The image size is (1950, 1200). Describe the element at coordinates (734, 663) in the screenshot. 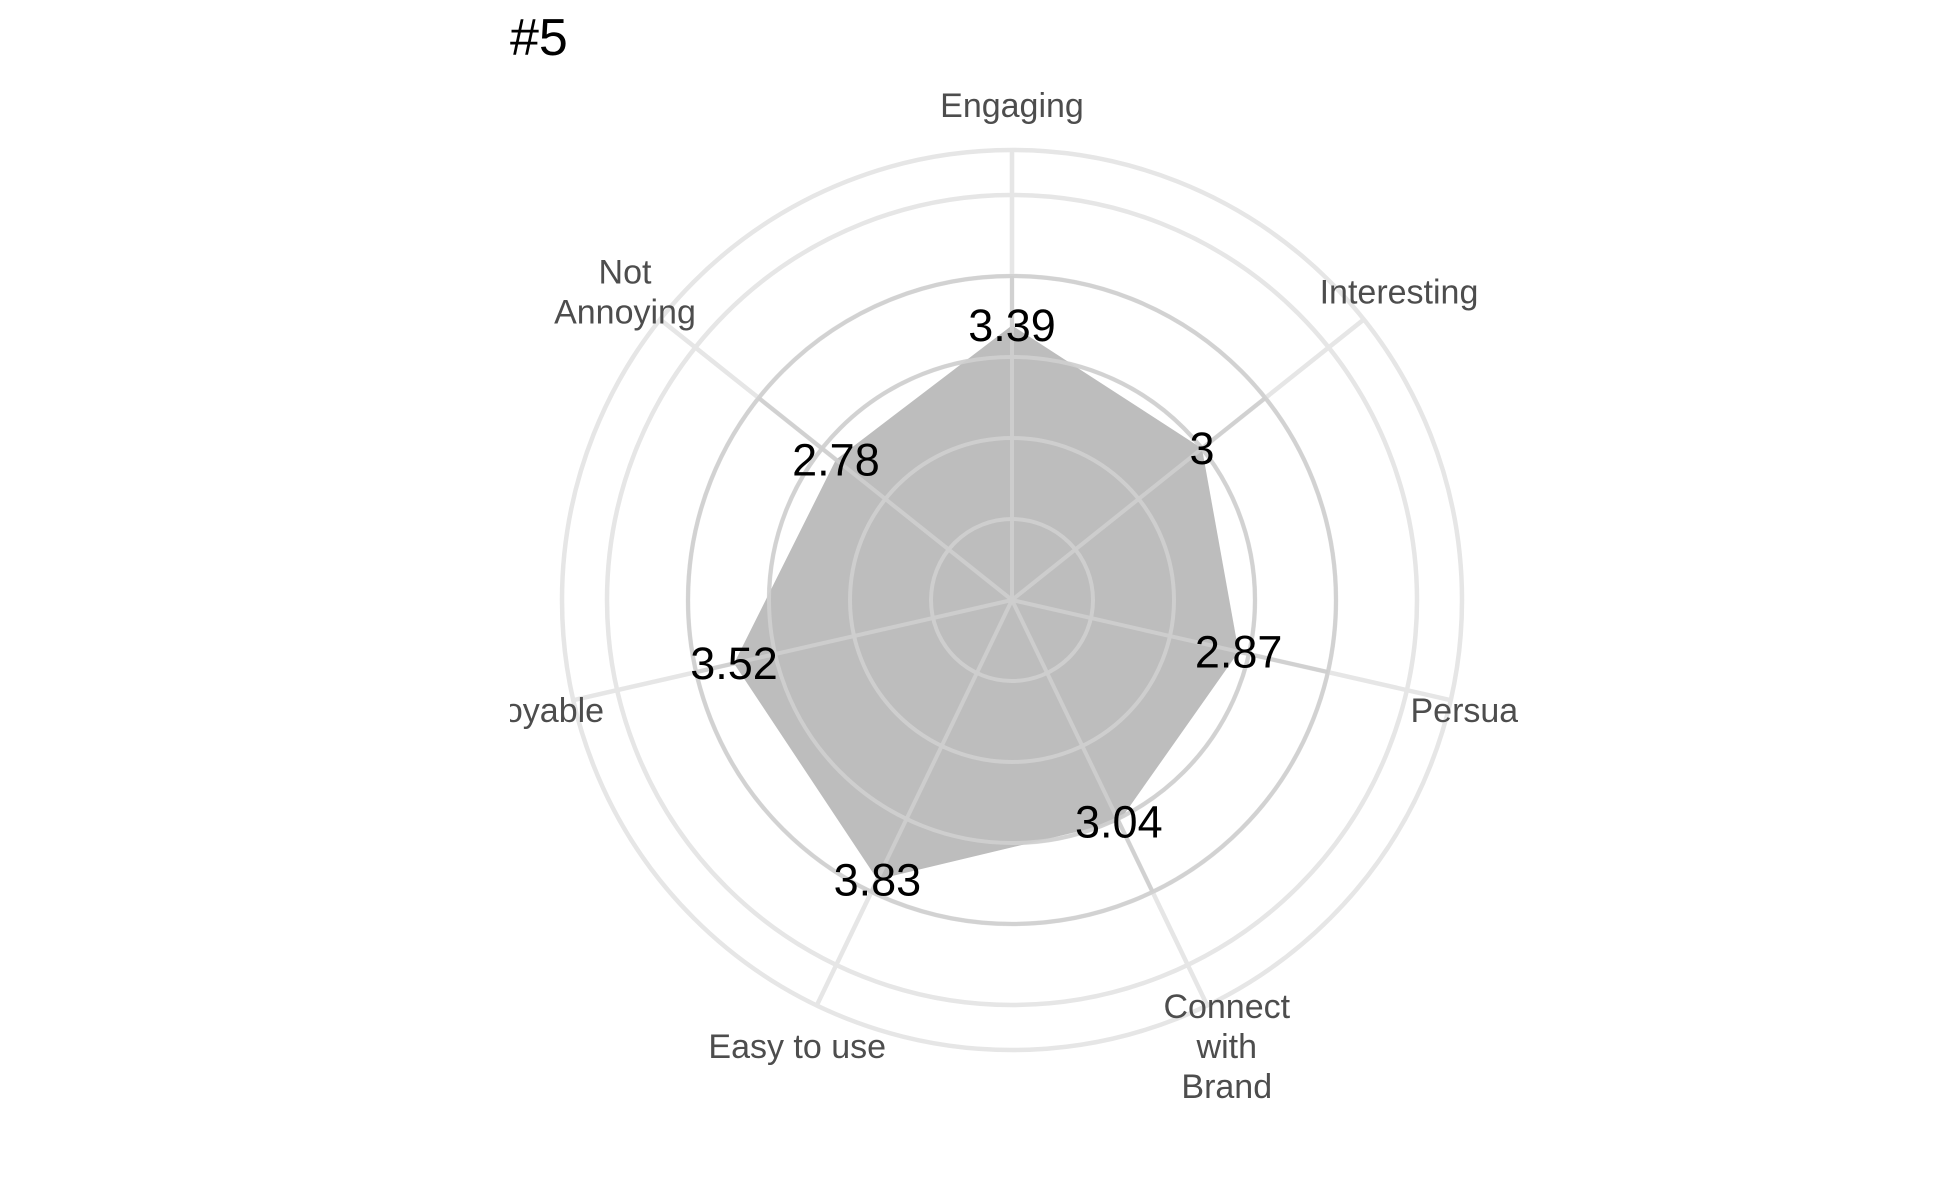

I see `value-label: 3.52` at that location.